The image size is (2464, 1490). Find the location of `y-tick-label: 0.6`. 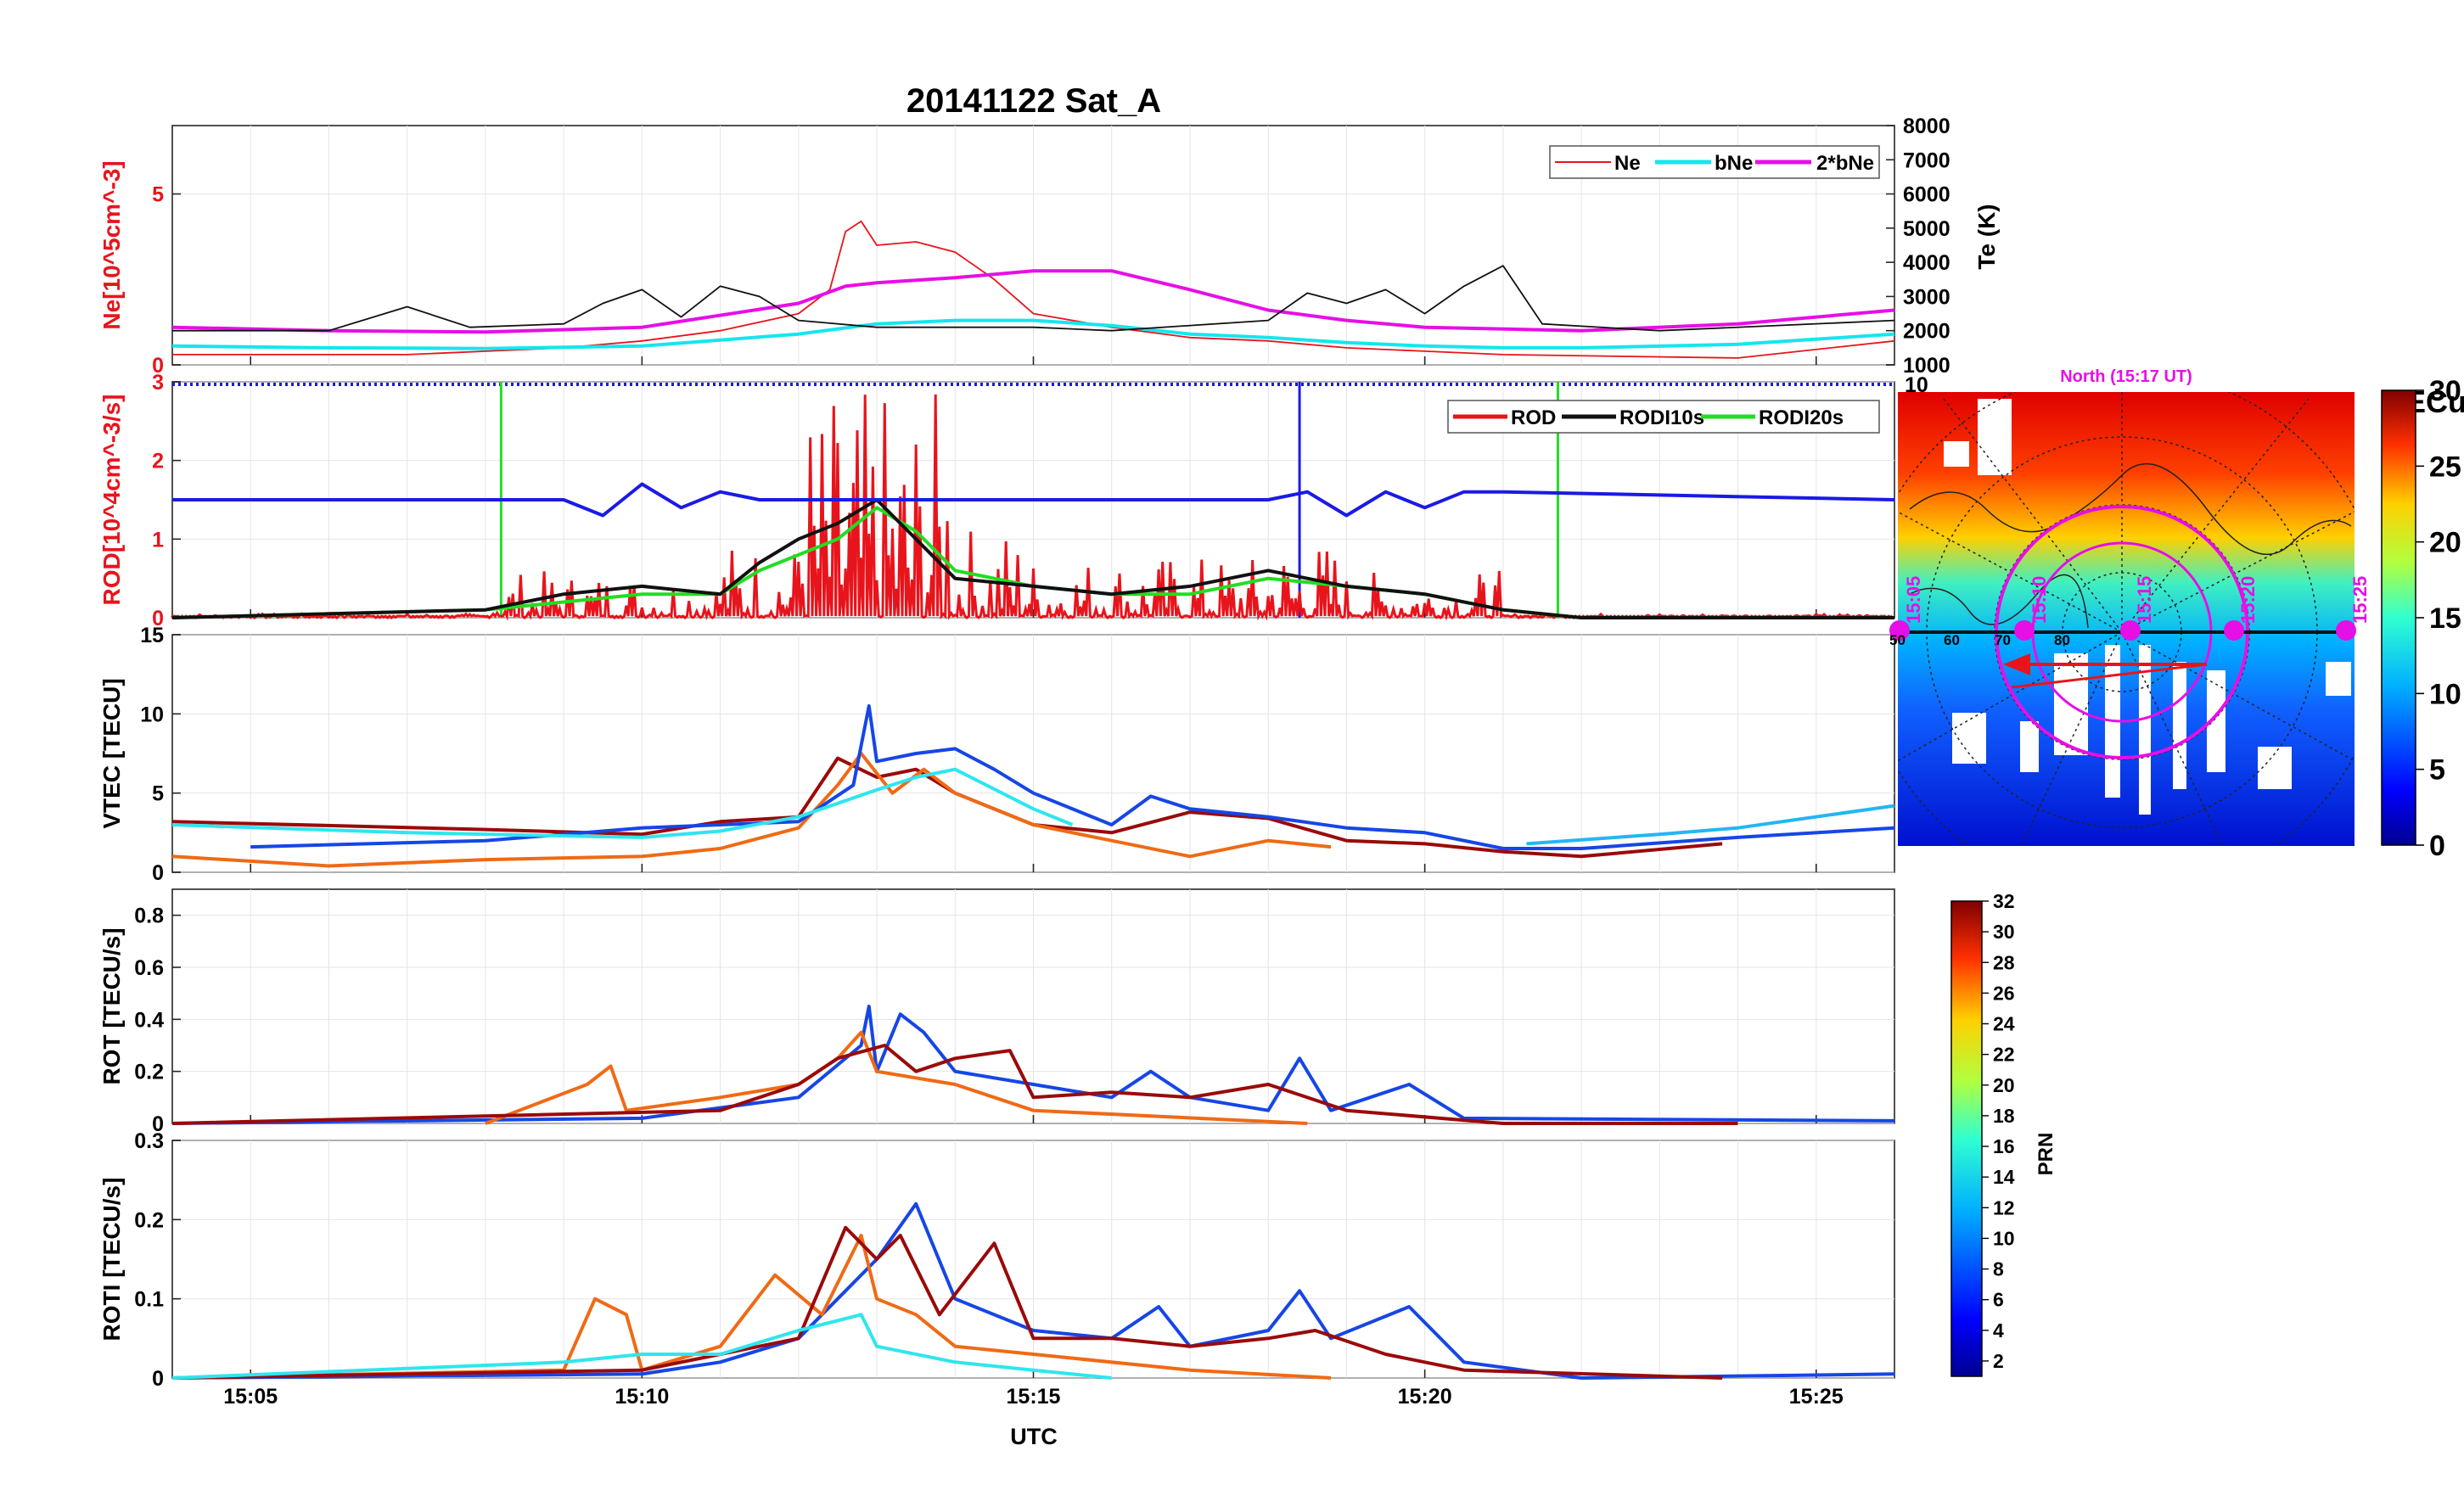

y-tick-label: 0.6 is located at coordinates (149, 968).